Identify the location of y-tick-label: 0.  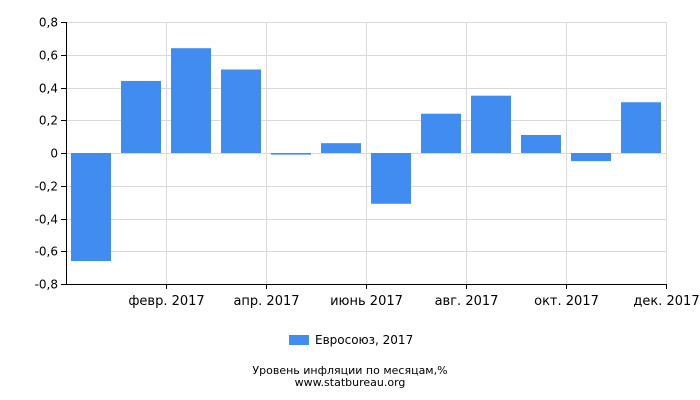
(54, 154).